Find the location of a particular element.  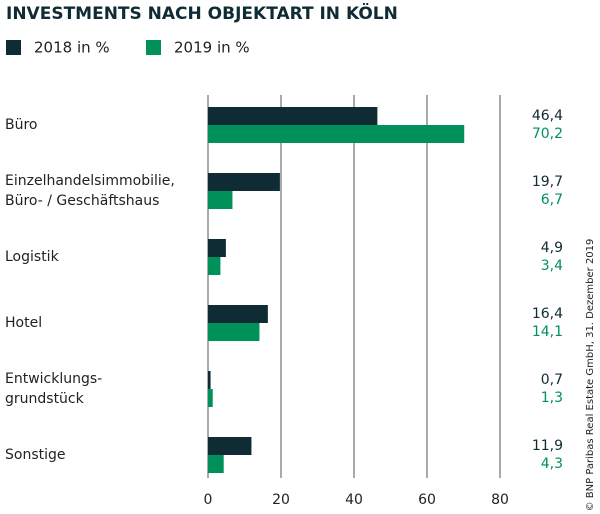

value-label: 46,4 is located at coordinates (547, 116).